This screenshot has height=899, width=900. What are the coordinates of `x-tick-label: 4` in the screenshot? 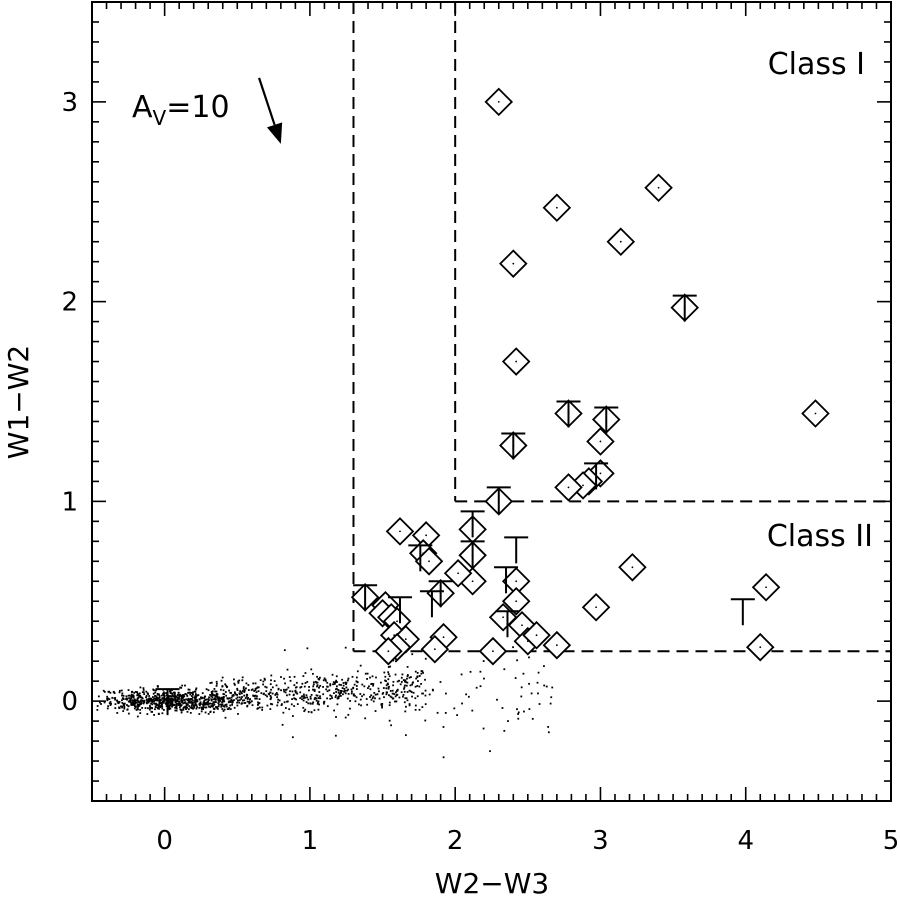 It's located at (745, 841).